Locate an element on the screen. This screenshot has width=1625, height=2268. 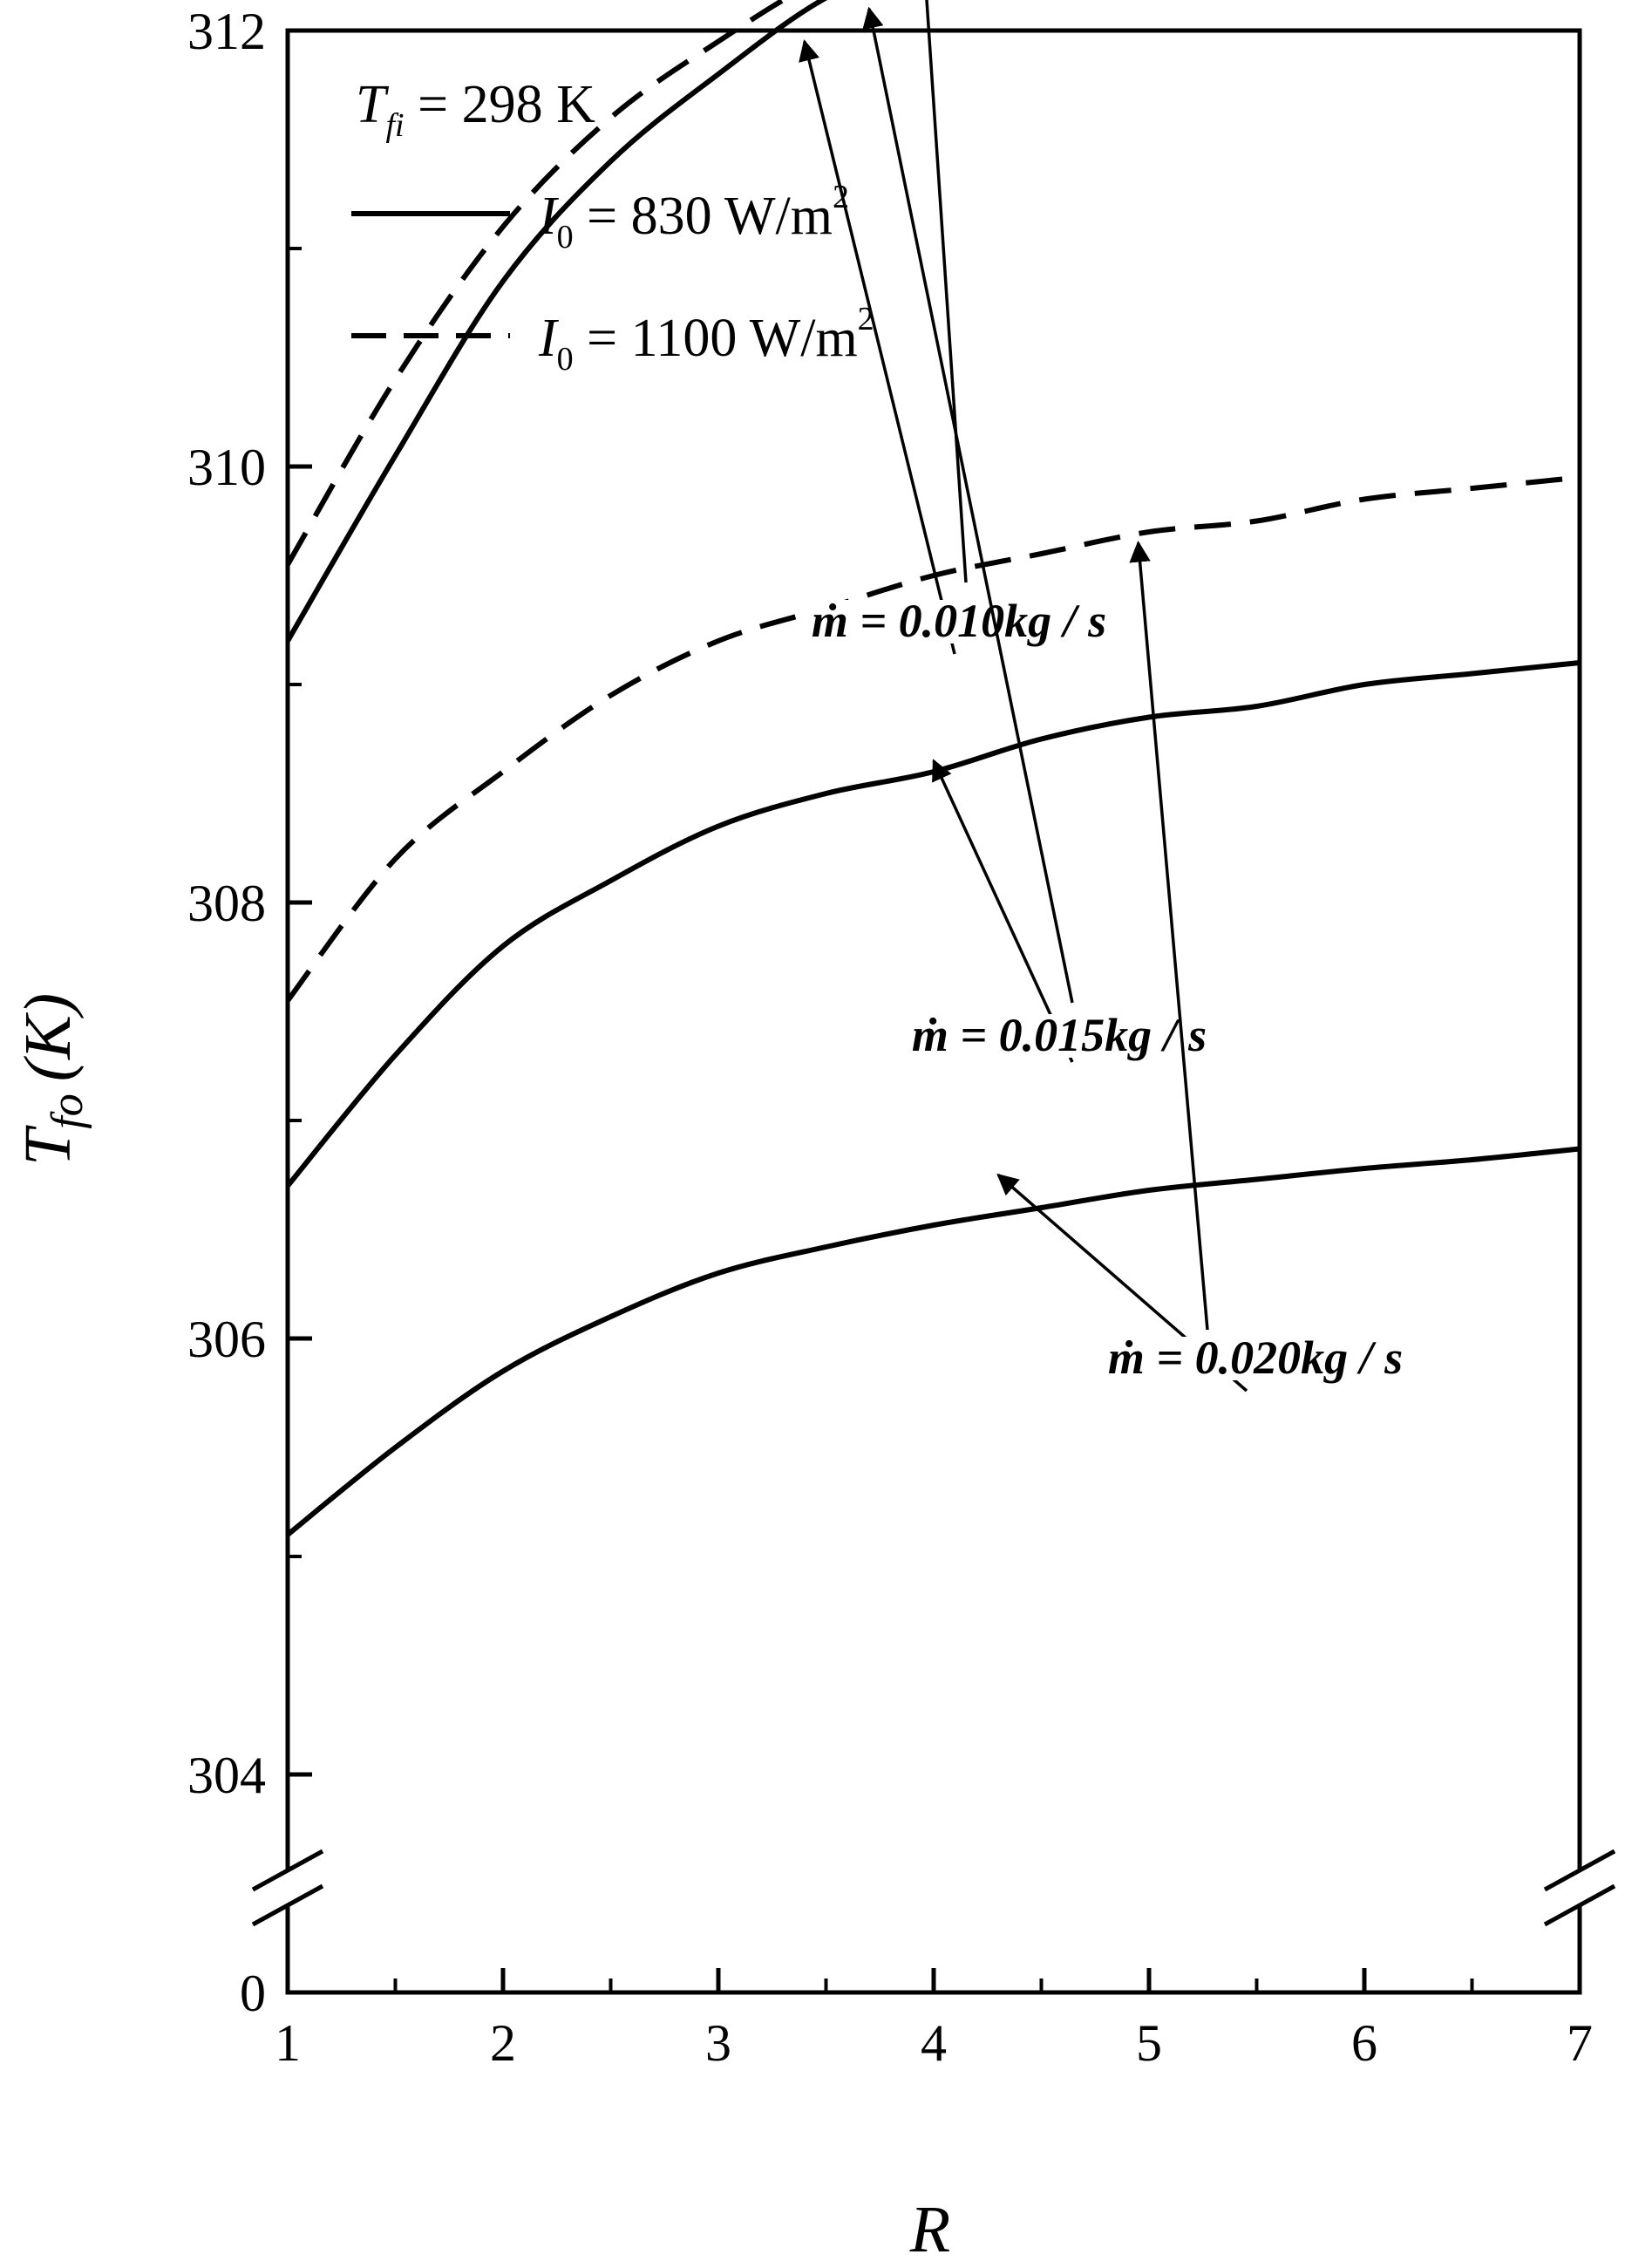
axis-break-marks is located at coordinates (933, 1888).